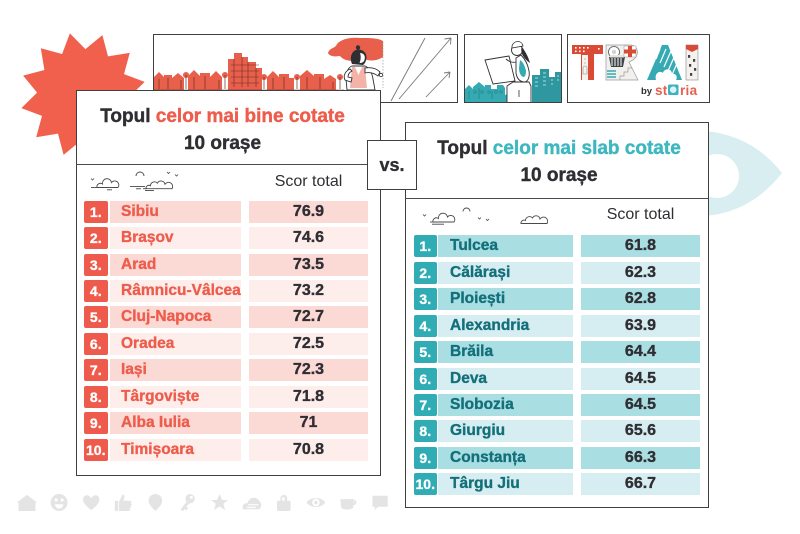 The height and width of the screenshot is (534, 800). I want to click on svg-text: by, so click(647, 91).